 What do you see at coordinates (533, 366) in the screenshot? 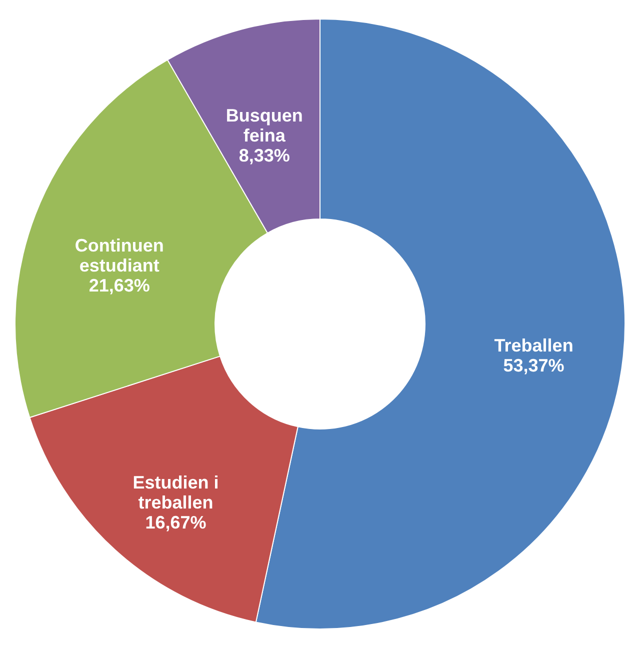
I see `data-label: 53,37%` at bounding box center [533, 366].